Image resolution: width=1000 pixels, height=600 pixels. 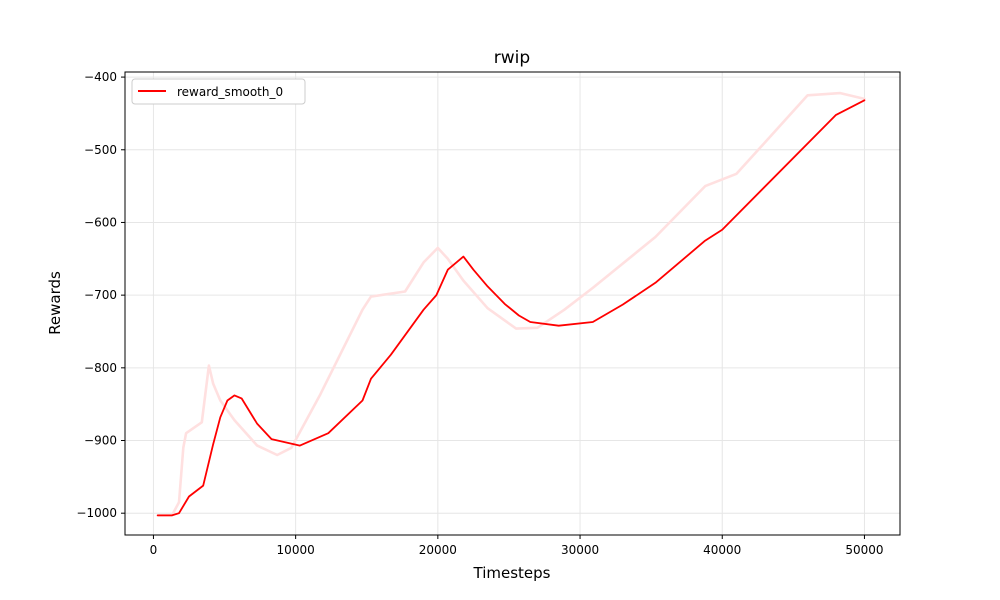 I want to click on x-axis-title: Timesteps, so click(x=512, y=573).